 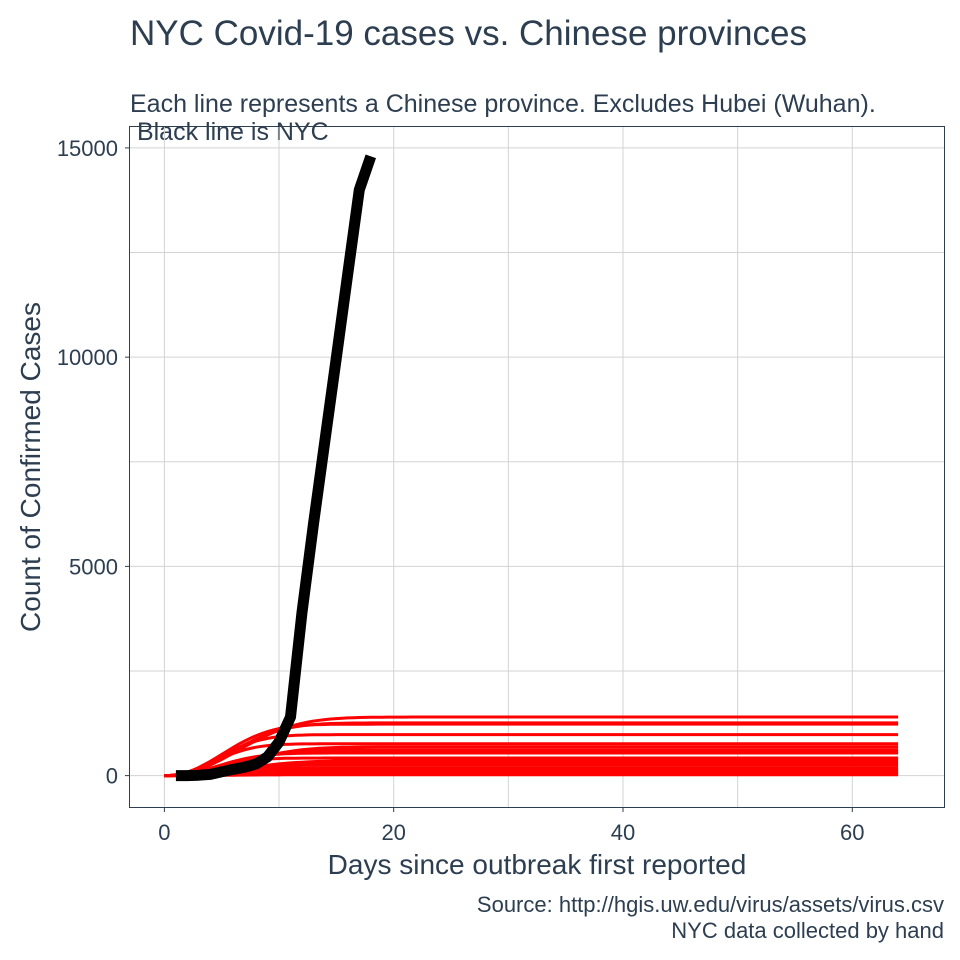 I want to click on subtitle-line-2: Black line is NYC, so click(x=229, y=132).